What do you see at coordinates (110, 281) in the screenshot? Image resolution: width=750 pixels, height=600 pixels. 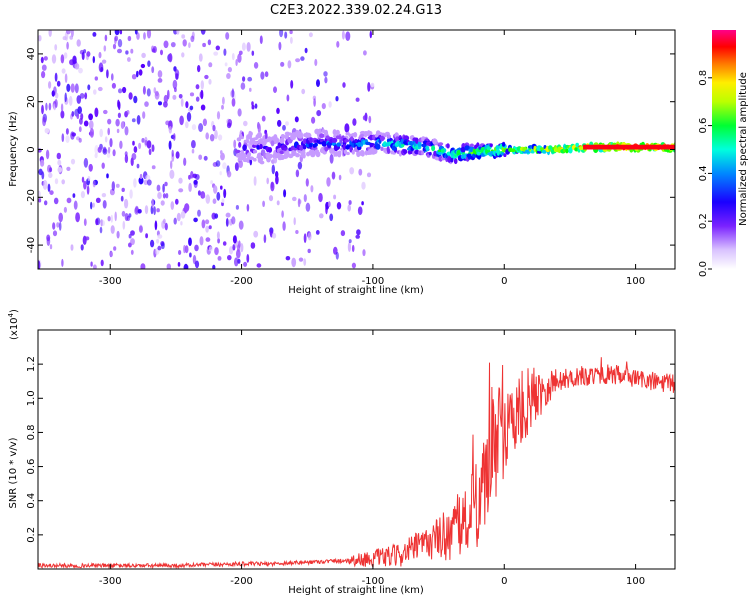 I see `x-tick-label: -300` at bounding box center [110, 281].